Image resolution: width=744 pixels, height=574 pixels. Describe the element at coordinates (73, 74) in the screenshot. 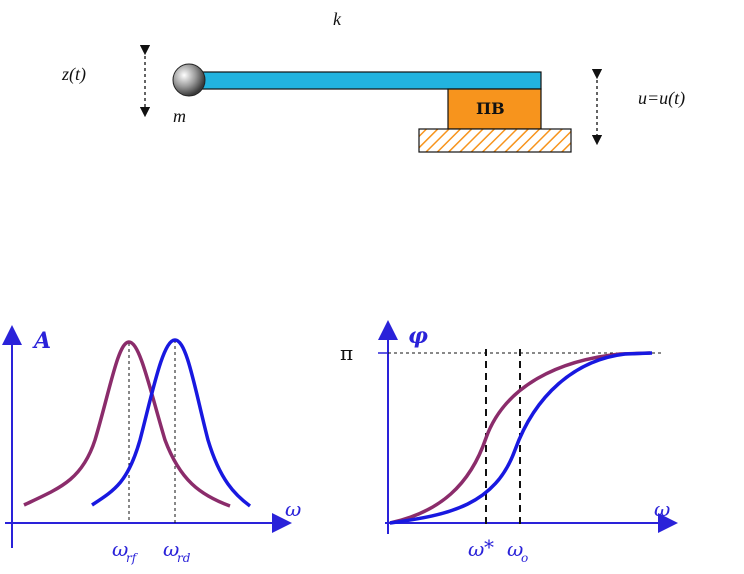

I see `z-label: z(t)` at that location.